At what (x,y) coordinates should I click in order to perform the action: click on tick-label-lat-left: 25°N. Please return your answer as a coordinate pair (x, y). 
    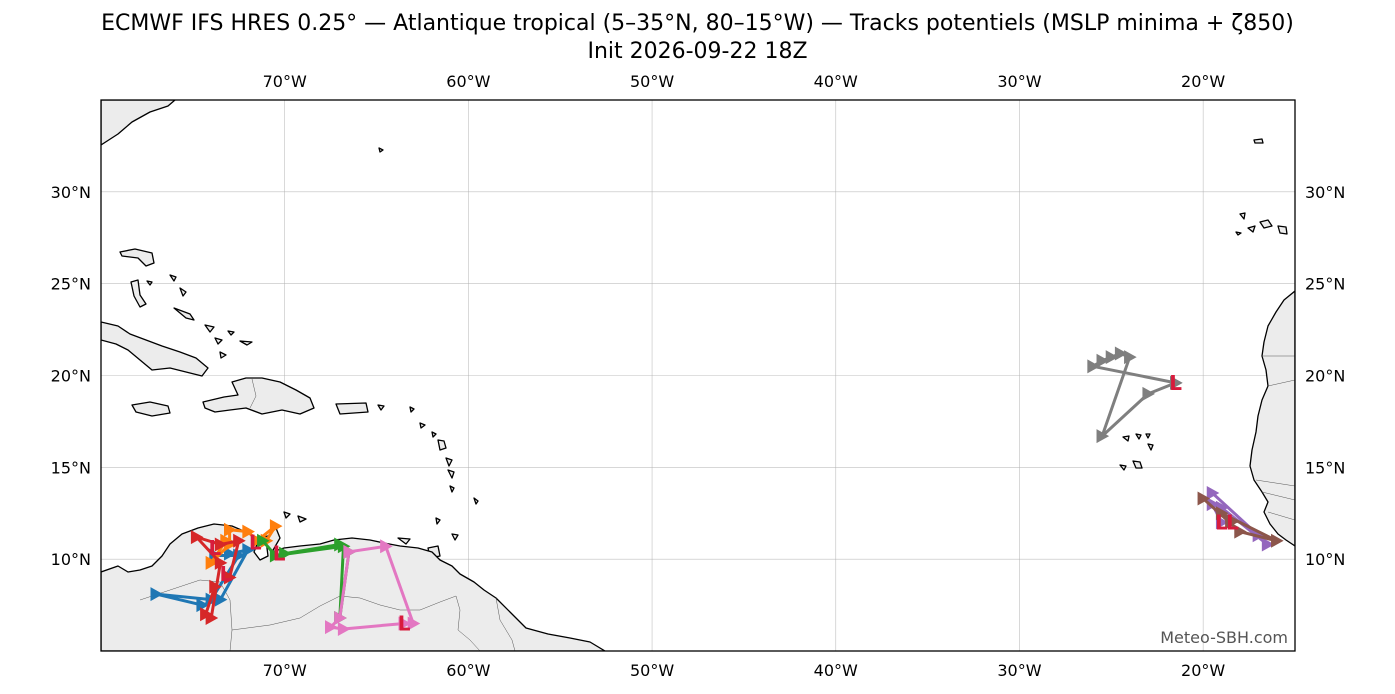
    Looking at the image, I should click on (71, 284).